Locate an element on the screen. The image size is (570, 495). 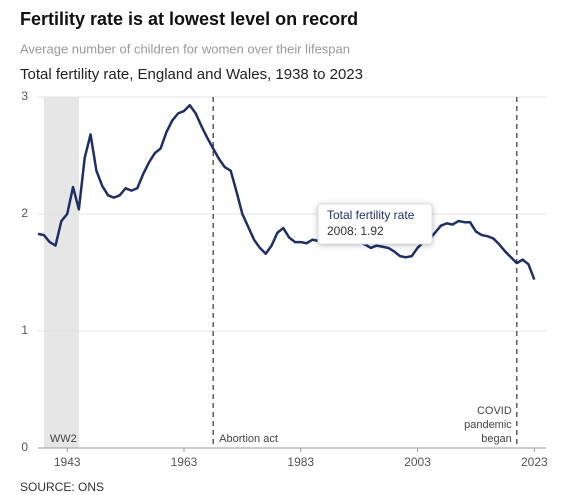
event-label: pandemic is located at coordinates (488, 425).